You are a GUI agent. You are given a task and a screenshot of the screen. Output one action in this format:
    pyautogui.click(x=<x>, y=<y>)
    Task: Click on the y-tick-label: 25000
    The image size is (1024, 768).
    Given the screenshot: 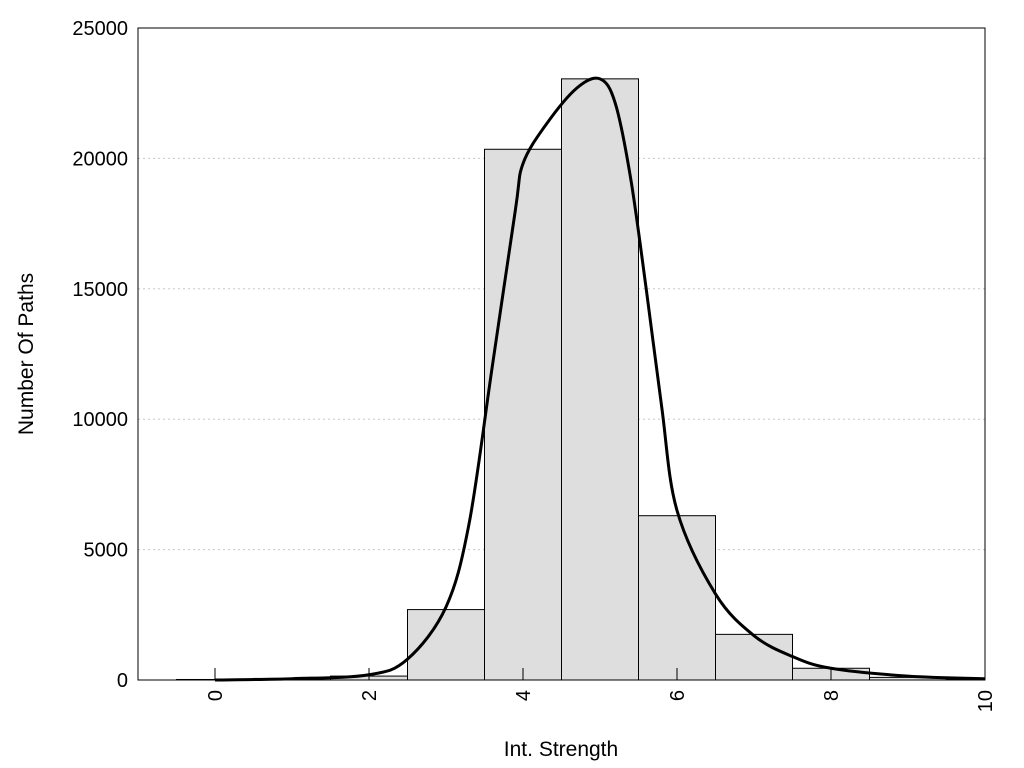 What is the action you would take?
    pyautogui.click(x=100, y=29)
    